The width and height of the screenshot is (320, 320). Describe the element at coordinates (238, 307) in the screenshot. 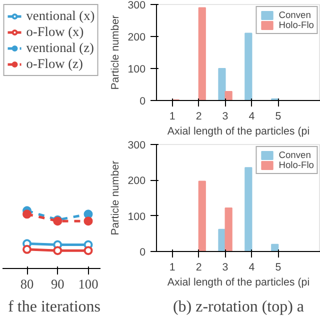

I see `text: (b) z-rotation (top) a` at that location.